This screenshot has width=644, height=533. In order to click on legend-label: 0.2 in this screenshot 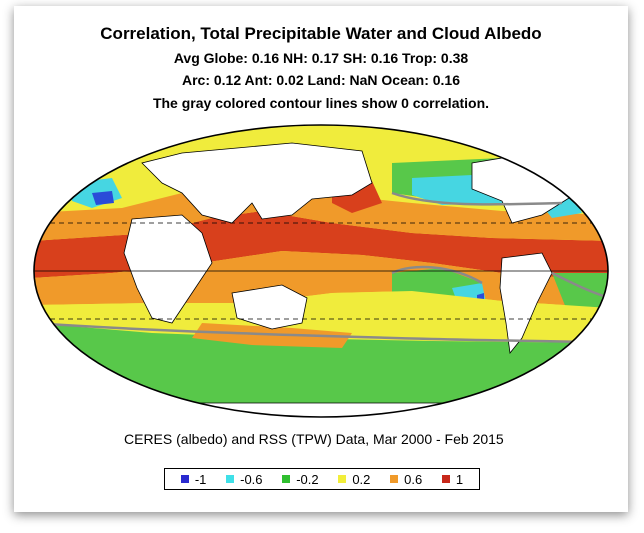, I will do `click(361, 479)`.